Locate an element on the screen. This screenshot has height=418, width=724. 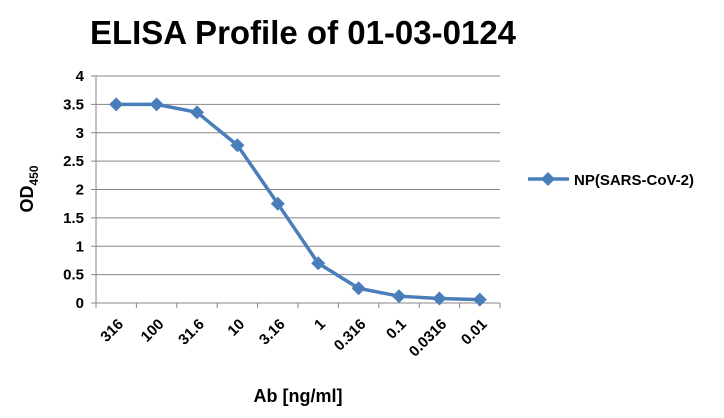
x-tick-label: 10 is located at coordinates (236, 328).